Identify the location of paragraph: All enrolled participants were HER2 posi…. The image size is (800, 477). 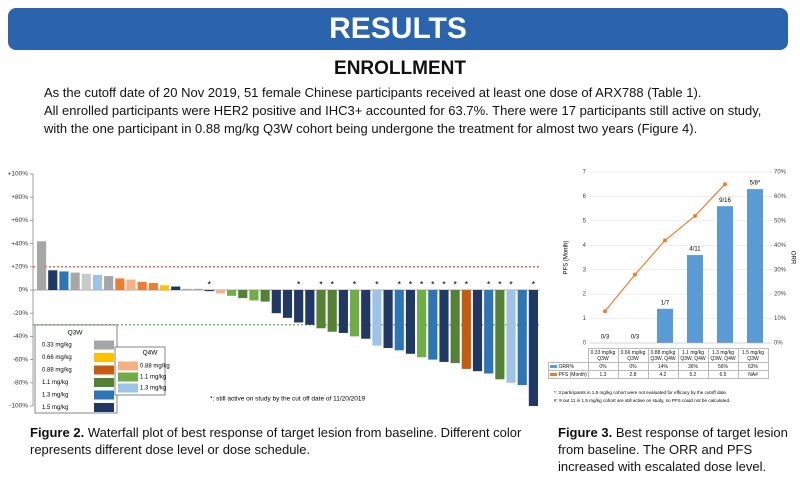
(403, 119).